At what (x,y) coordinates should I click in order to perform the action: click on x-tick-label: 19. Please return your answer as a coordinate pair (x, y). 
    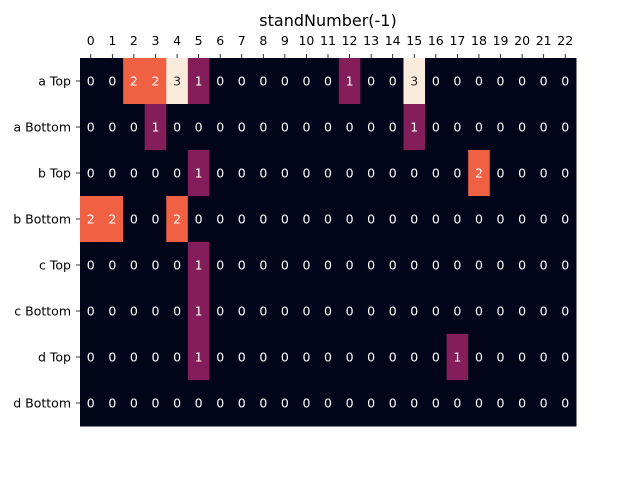
    Looking at the image, I should click on (501, 40).